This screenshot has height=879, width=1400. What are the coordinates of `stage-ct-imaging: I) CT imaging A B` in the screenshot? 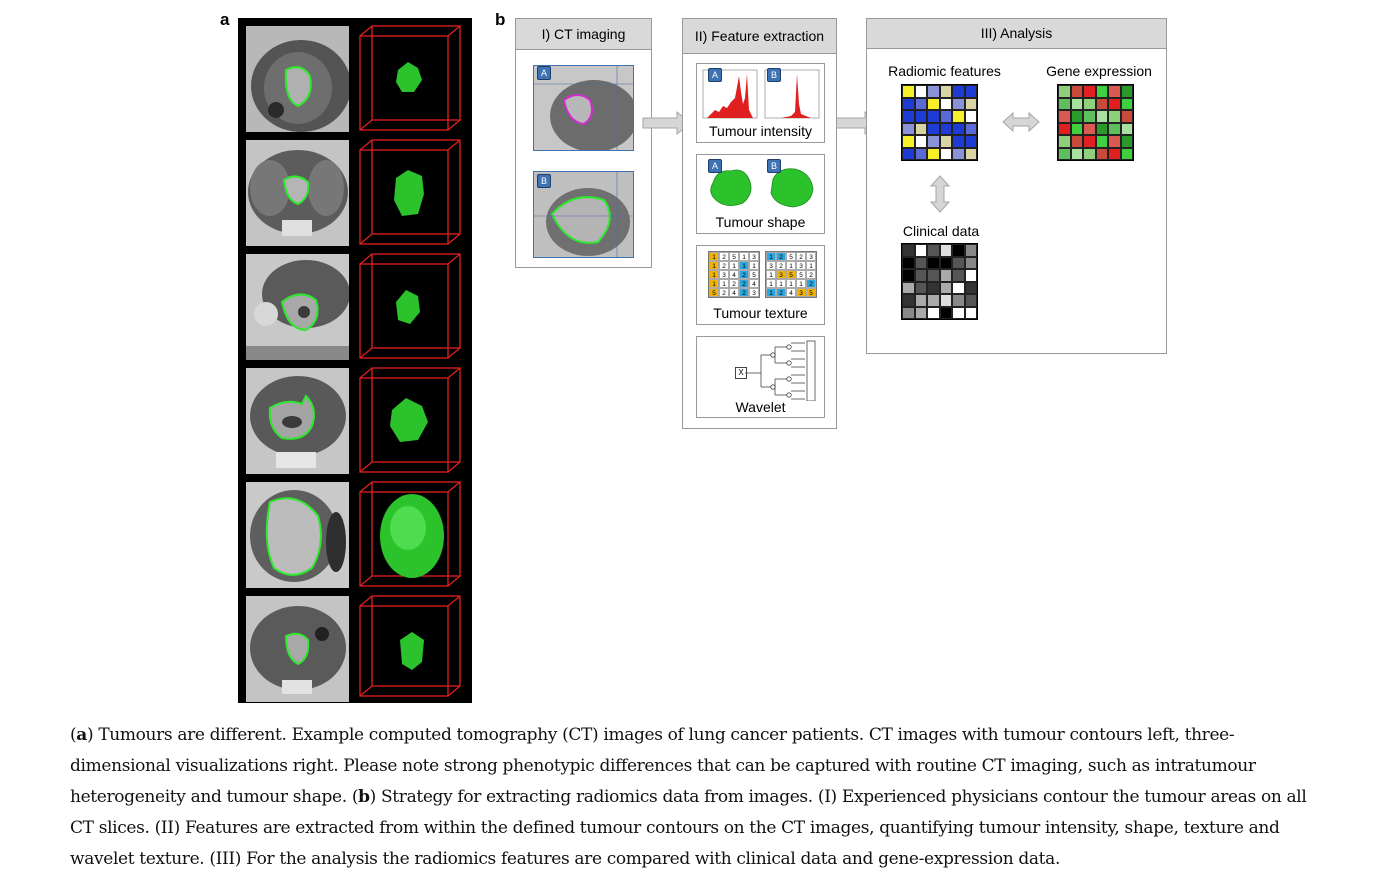 It's located at (583, 143).